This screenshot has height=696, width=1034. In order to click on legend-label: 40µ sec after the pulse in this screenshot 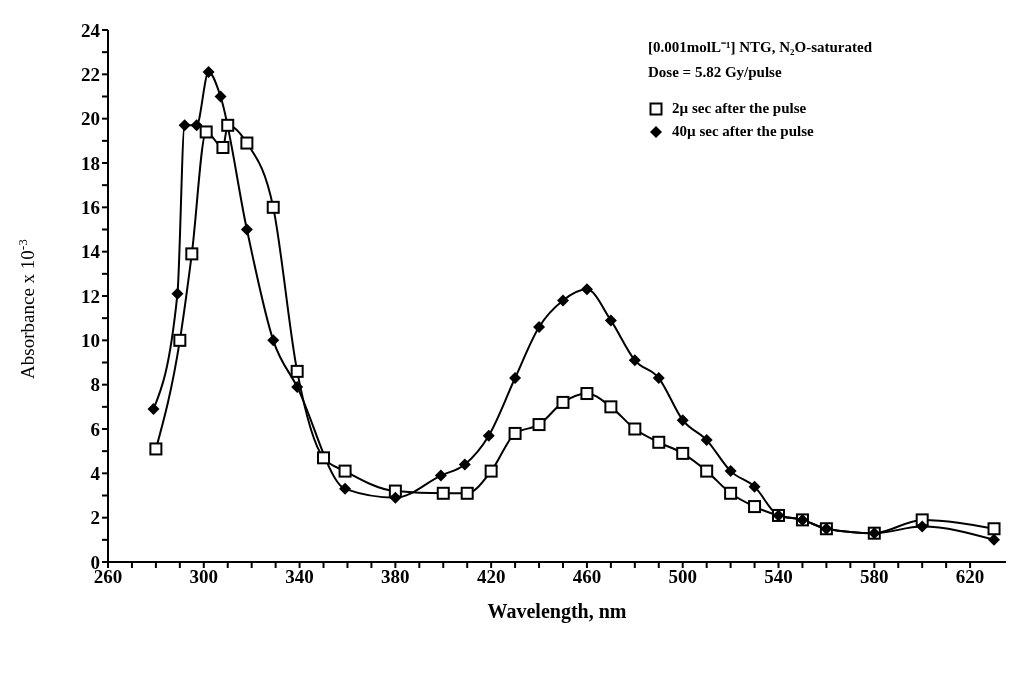, I will do `click(743, 131)`.